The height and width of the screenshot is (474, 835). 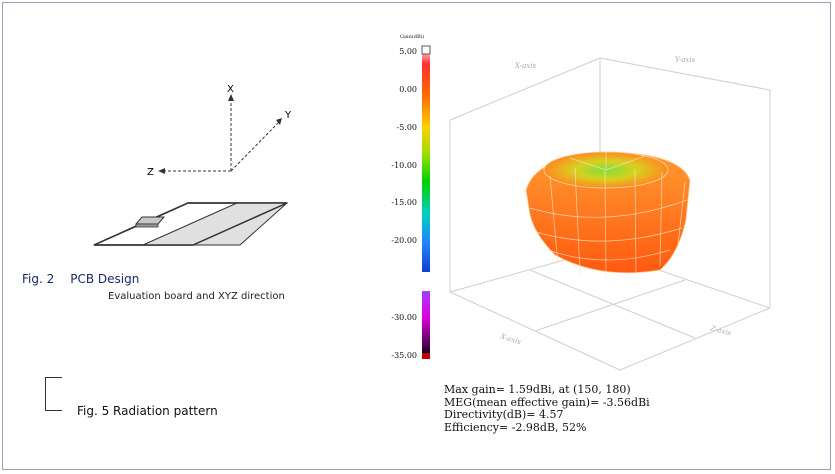 What do you see at coordinates (404, 317) in the screenshot?
I see `colorbar-tick: -30.00` at bounding box center [404, 317].